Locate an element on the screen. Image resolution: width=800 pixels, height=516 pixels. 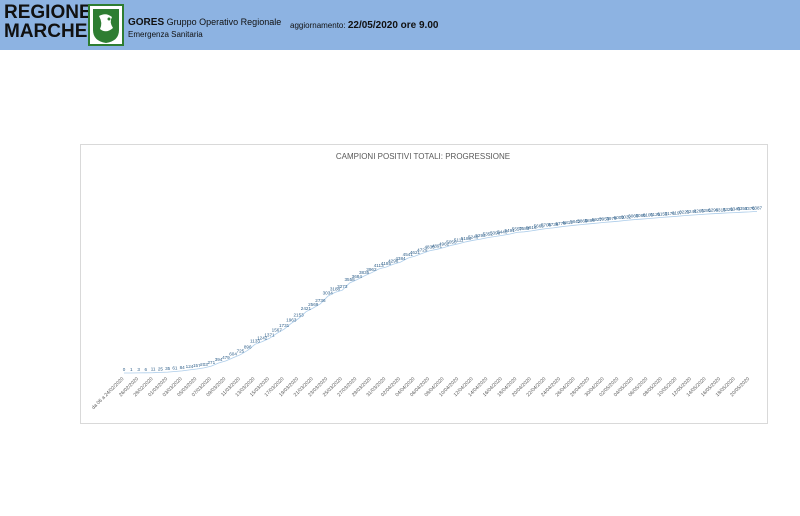
data-label: 3 is located at coordinates (138, 369).